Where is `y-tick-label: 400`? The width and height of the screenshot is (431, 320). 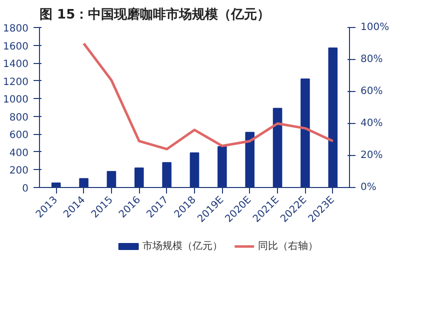
y-tick-label: 400 is located at coordinates (19, 153).